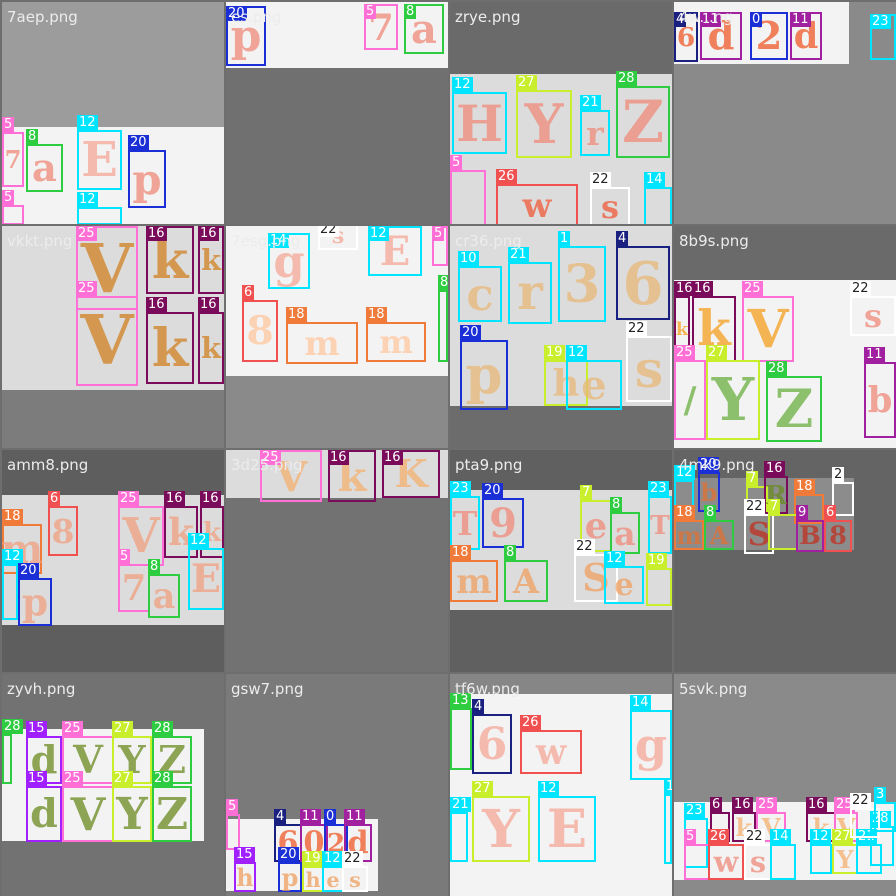 The width and height of the screenshot is (896, 896). I want to click on tile-filename: gsw7.png, so click(267, 689).